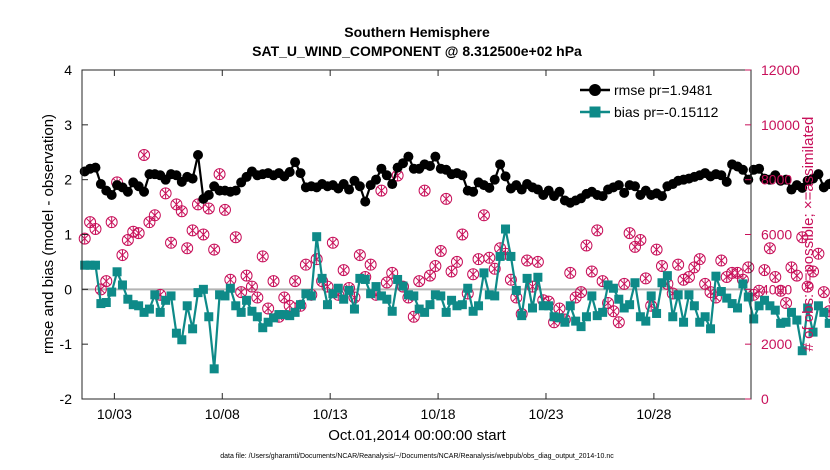 The height and width of the screenshot is (470, 830). I want to click on y-tick-label: 2, so click(68, 180).